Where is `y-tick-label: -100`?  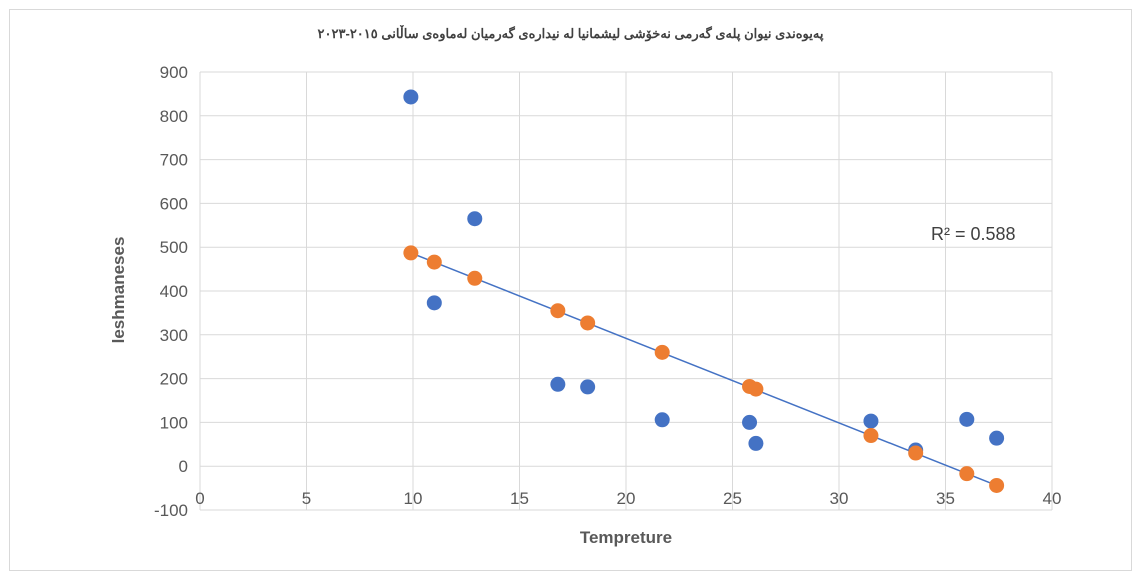 y-tick-label: -100 is located at coordinates (171, 510).